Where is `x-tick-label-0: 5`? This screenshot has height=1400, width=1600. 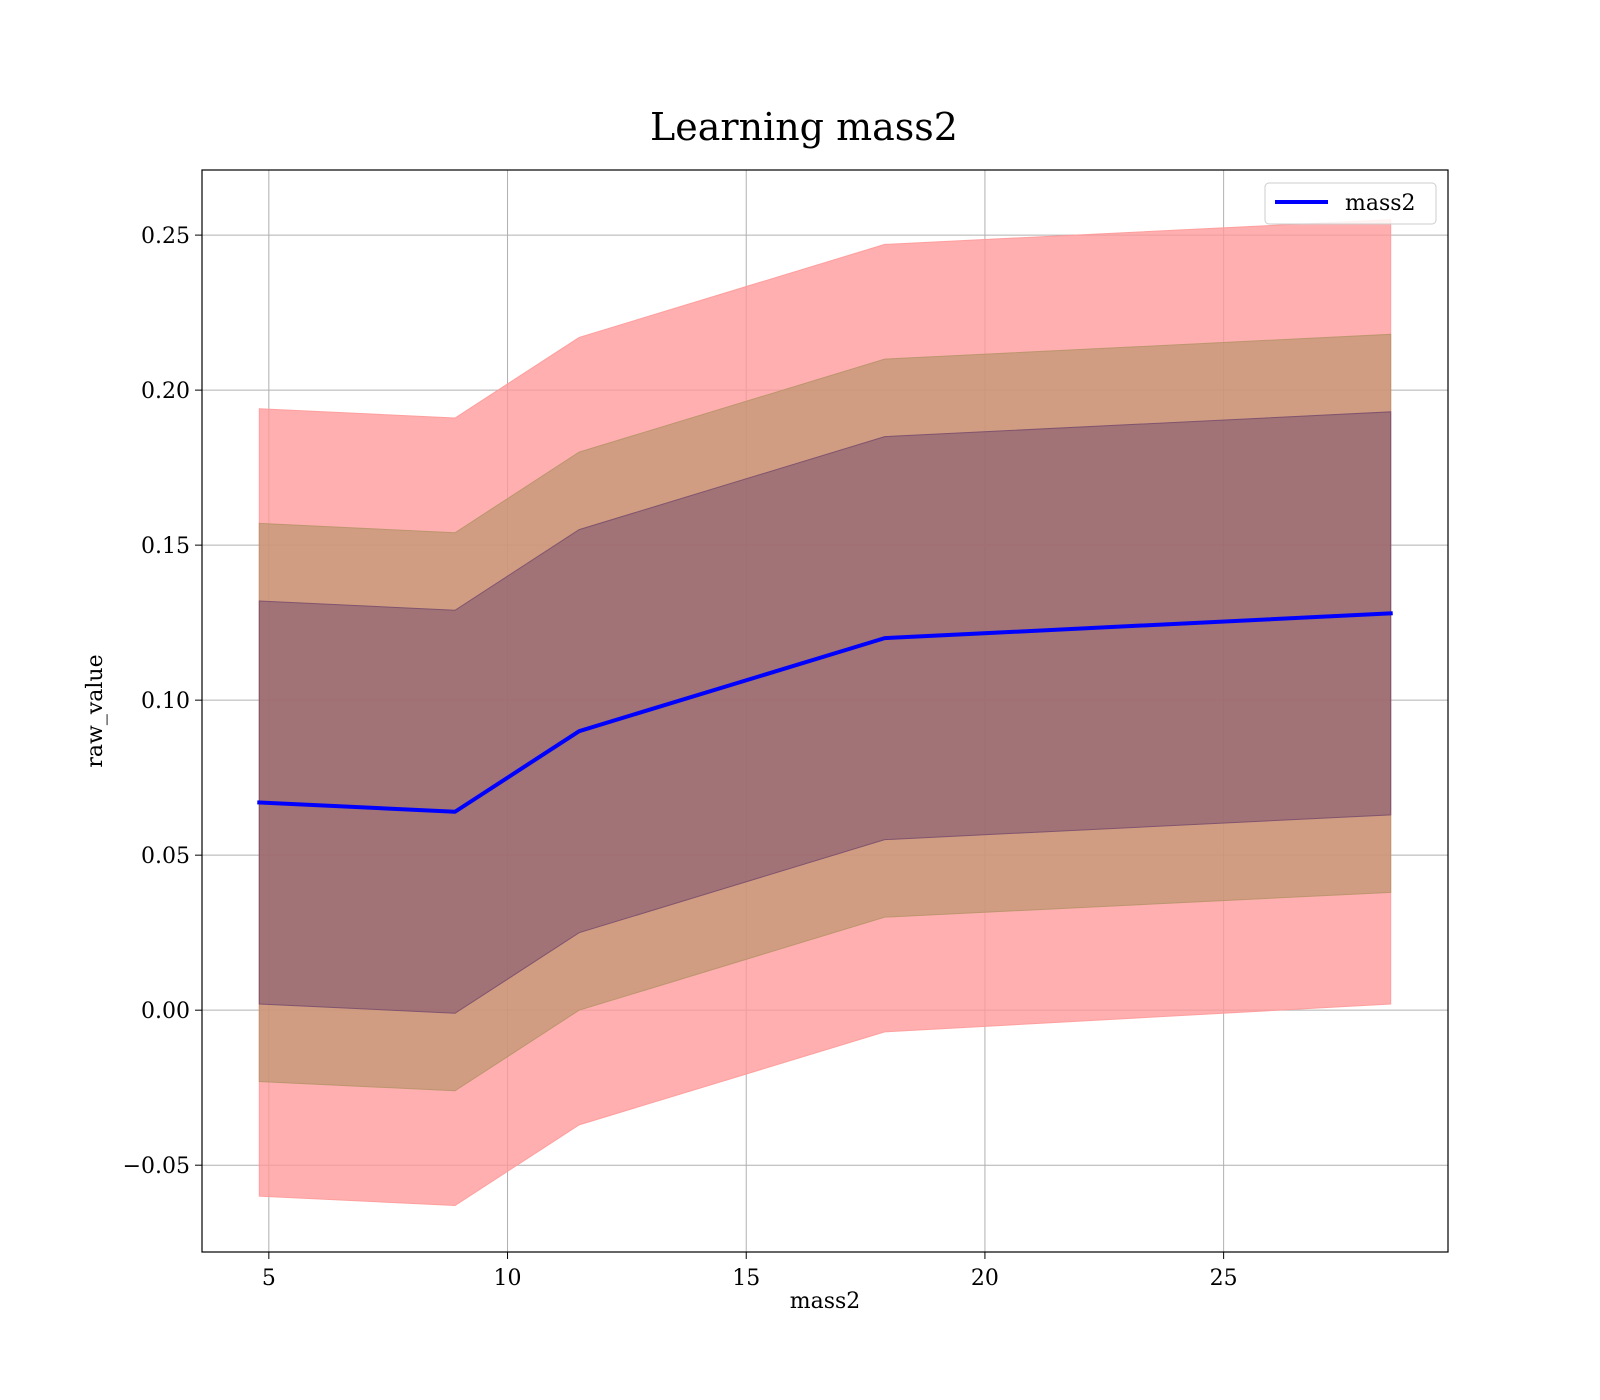
x-tick-label-0: 5 is located at coordinates (269, 1278).